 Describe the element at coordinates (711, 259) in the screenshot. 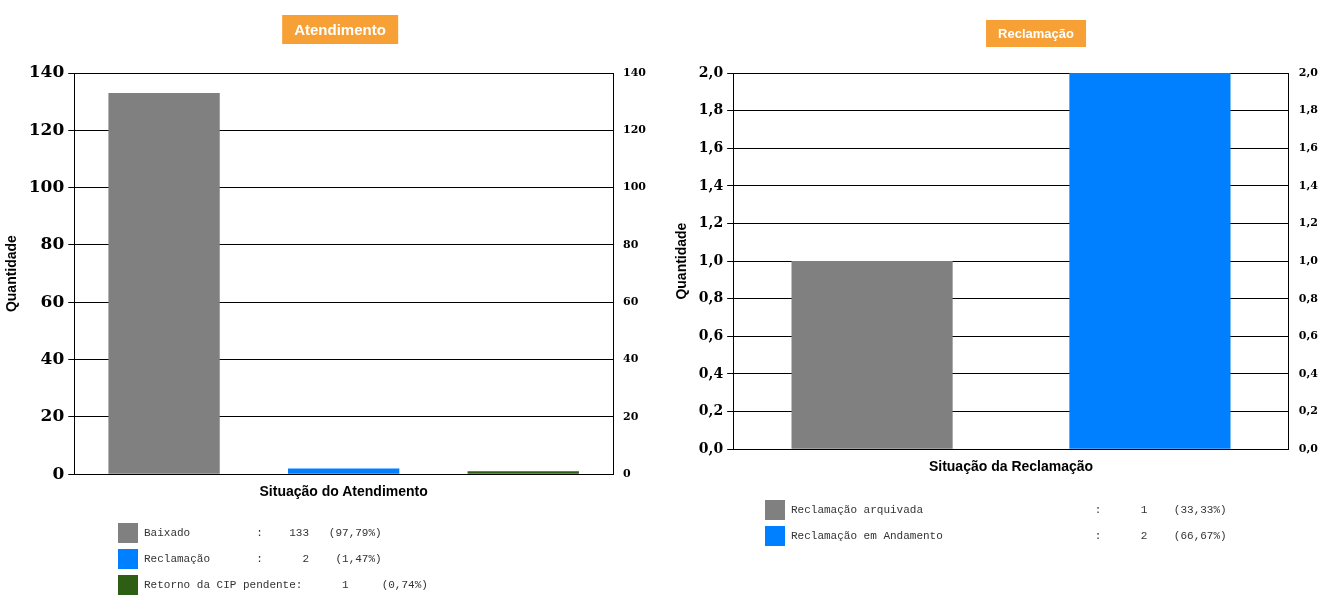

I see `y-tick-label: 1,0` at that location.